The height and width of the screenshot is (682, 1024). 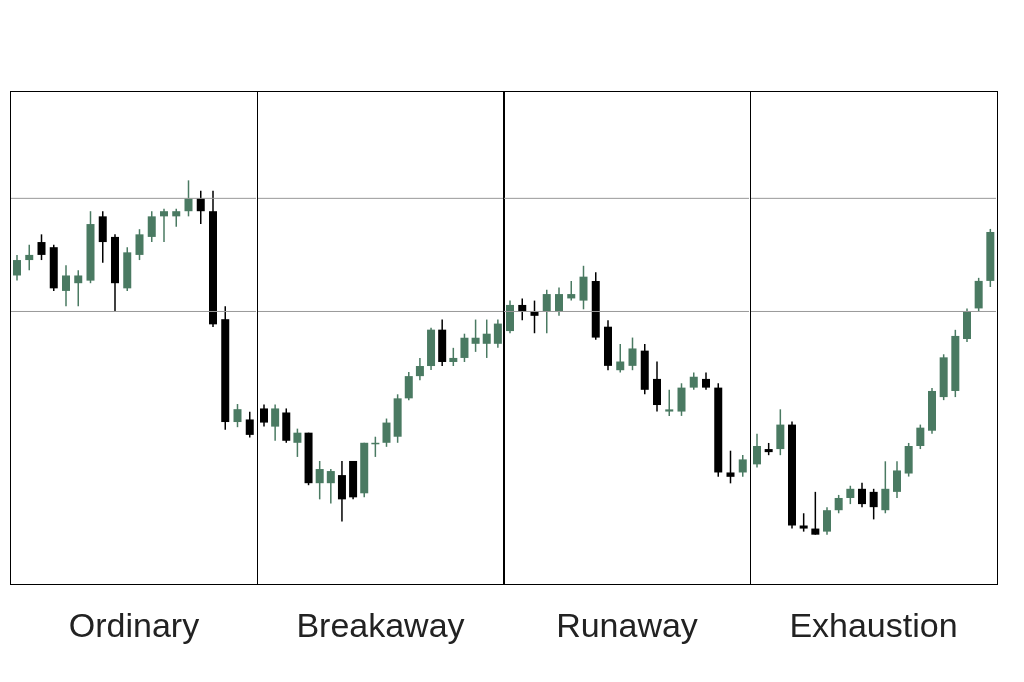 I want to click on x-axis-title: Breakaway, so click(x=380, y=625).